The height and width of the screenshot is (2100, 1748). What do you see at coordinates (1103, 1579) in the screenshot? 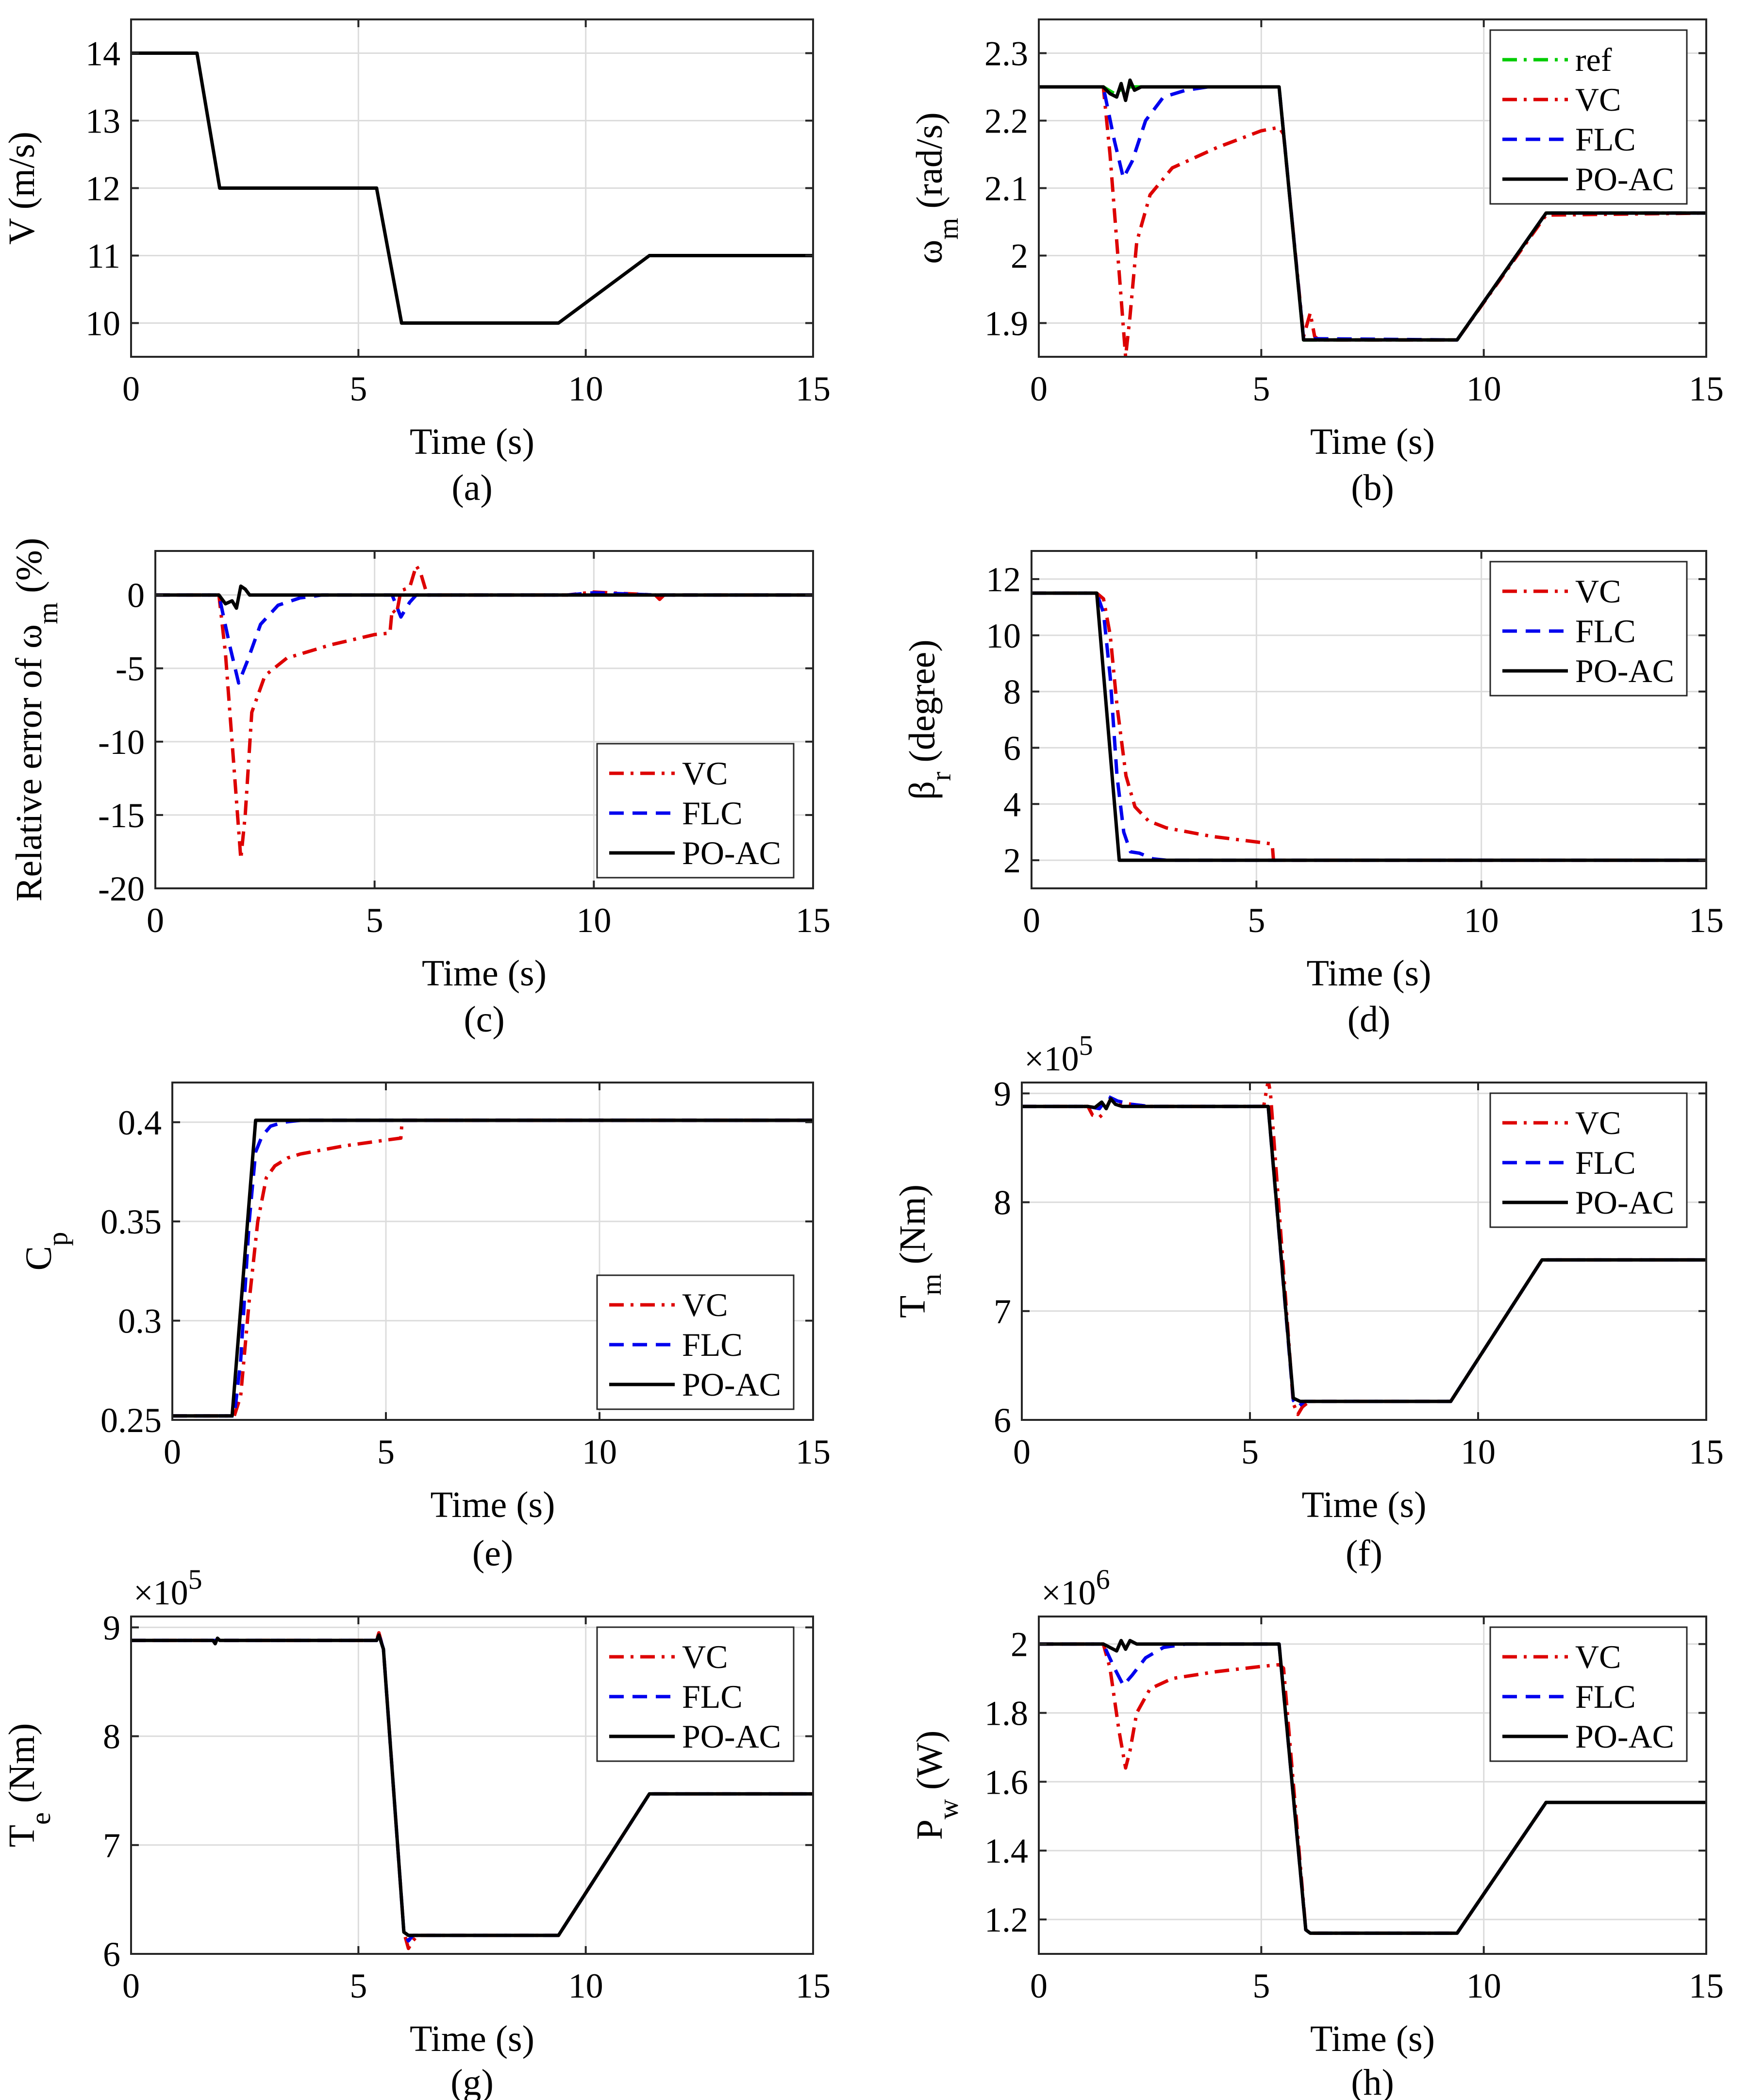
I see `axis-multiplier-exponent: 6` at bounding box center [1103, 1579].